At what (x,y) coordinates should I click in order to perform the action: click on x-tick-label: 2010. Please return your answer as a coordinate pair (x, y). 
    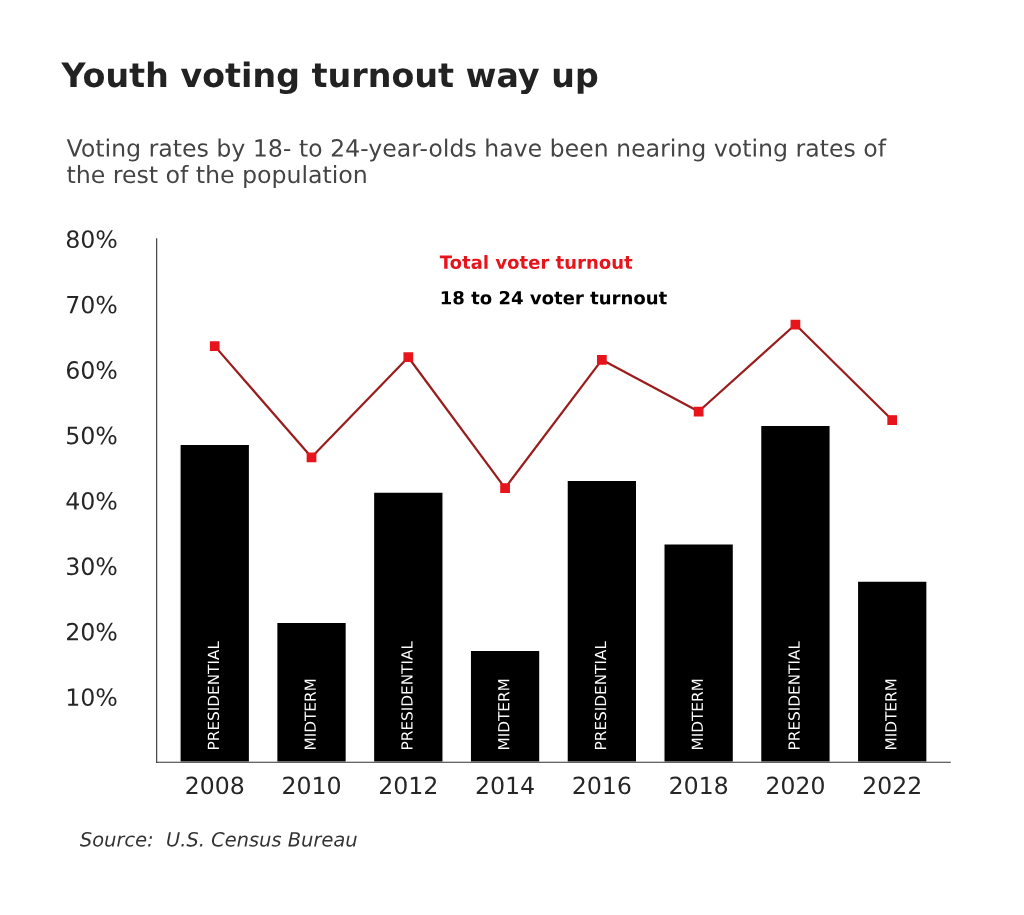
    Looking at the image, I should click on (311, 785).